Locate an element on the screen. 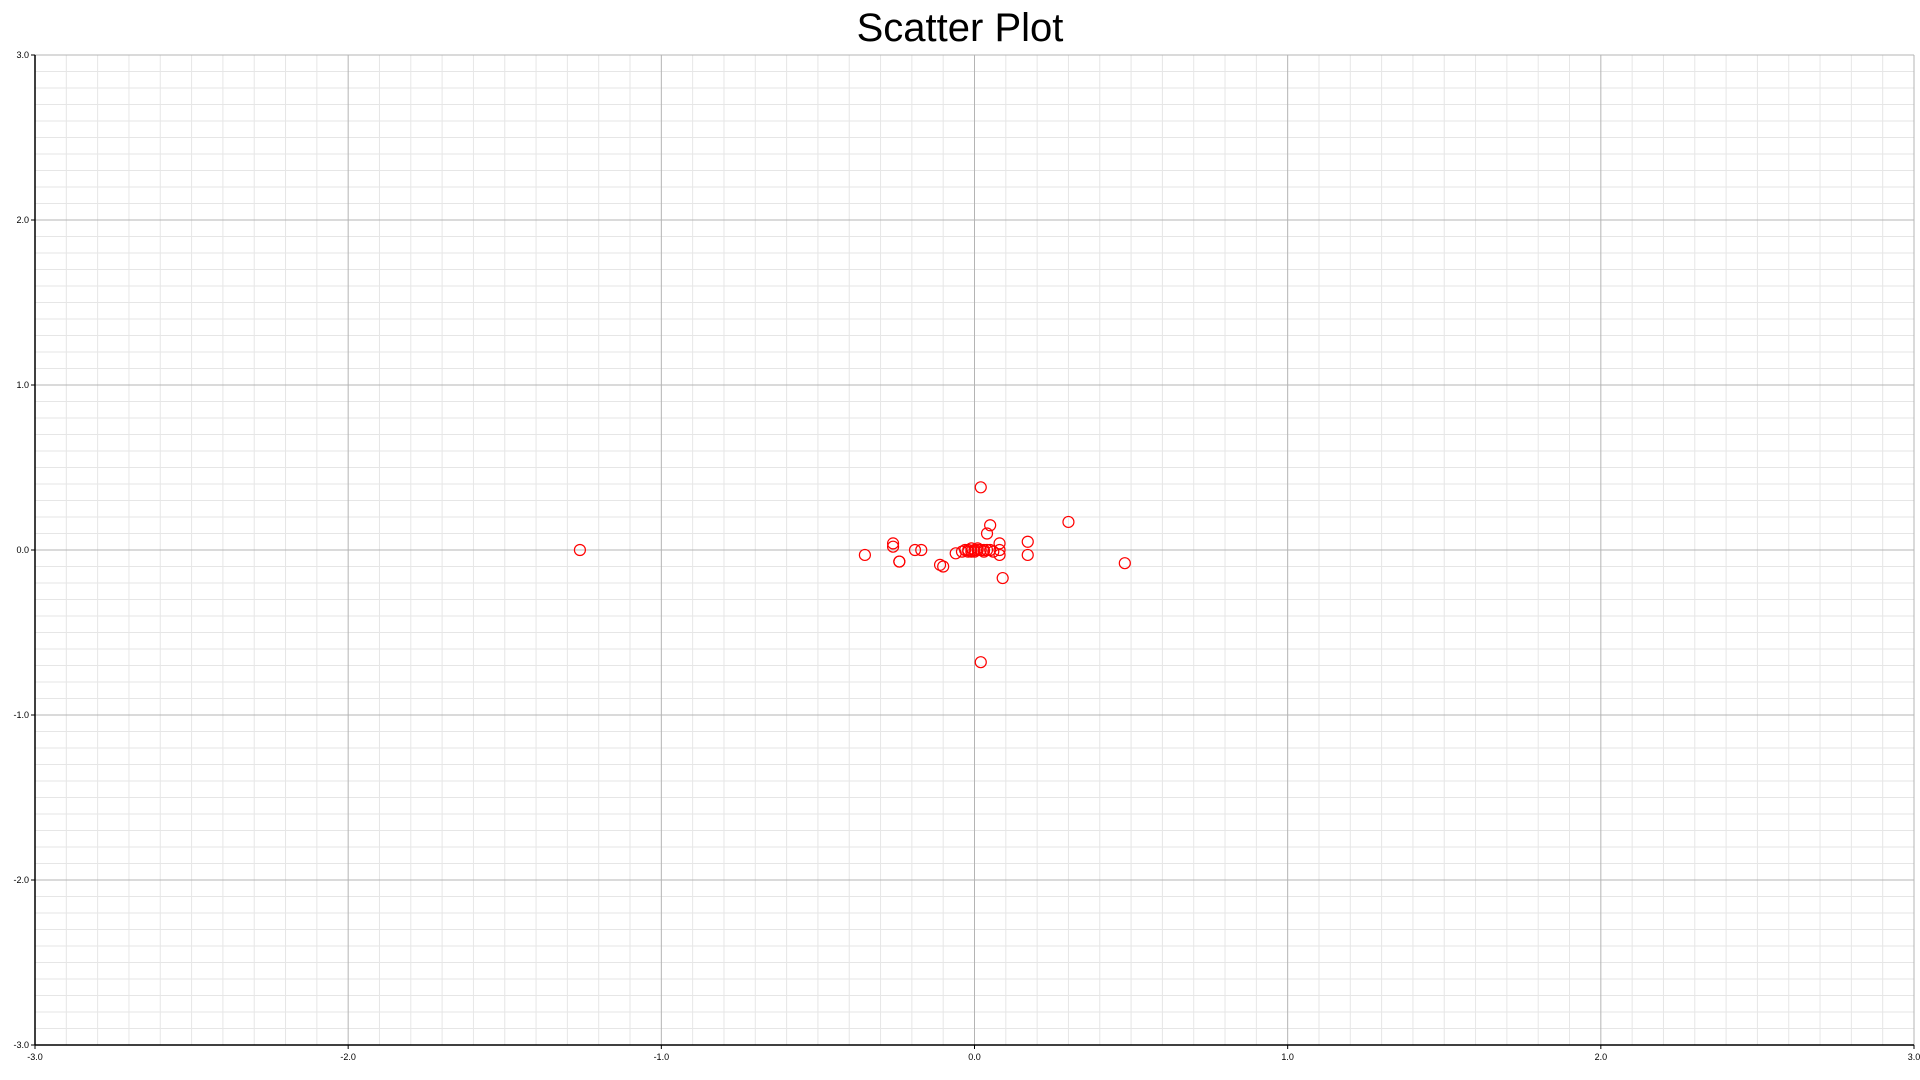 The width and height of the screenshot is (1920, 1080). y-tick-label: -1.0 is located at coordinates (21, 715).